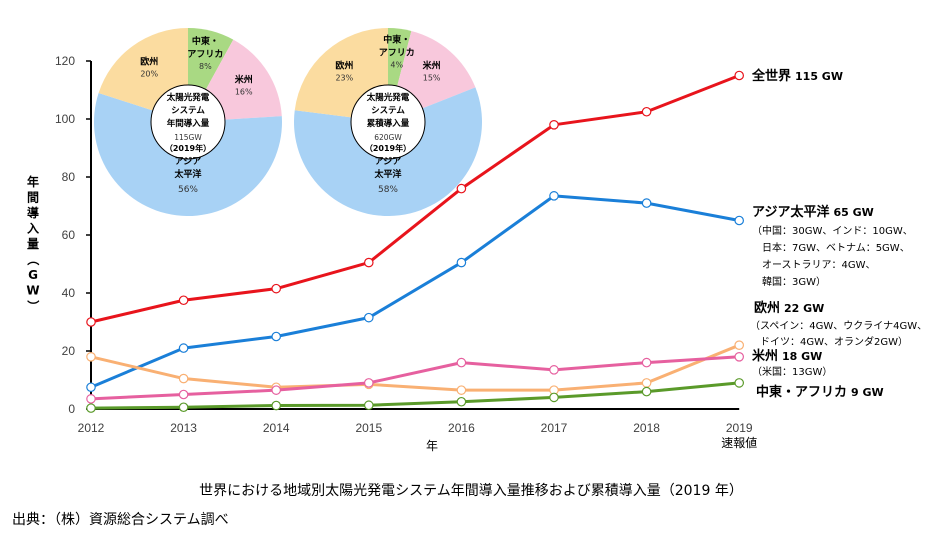 The image size is (942, 548). I want to click on series-end-label: 中東・アフリカ 9 GW, so click(820, 392).